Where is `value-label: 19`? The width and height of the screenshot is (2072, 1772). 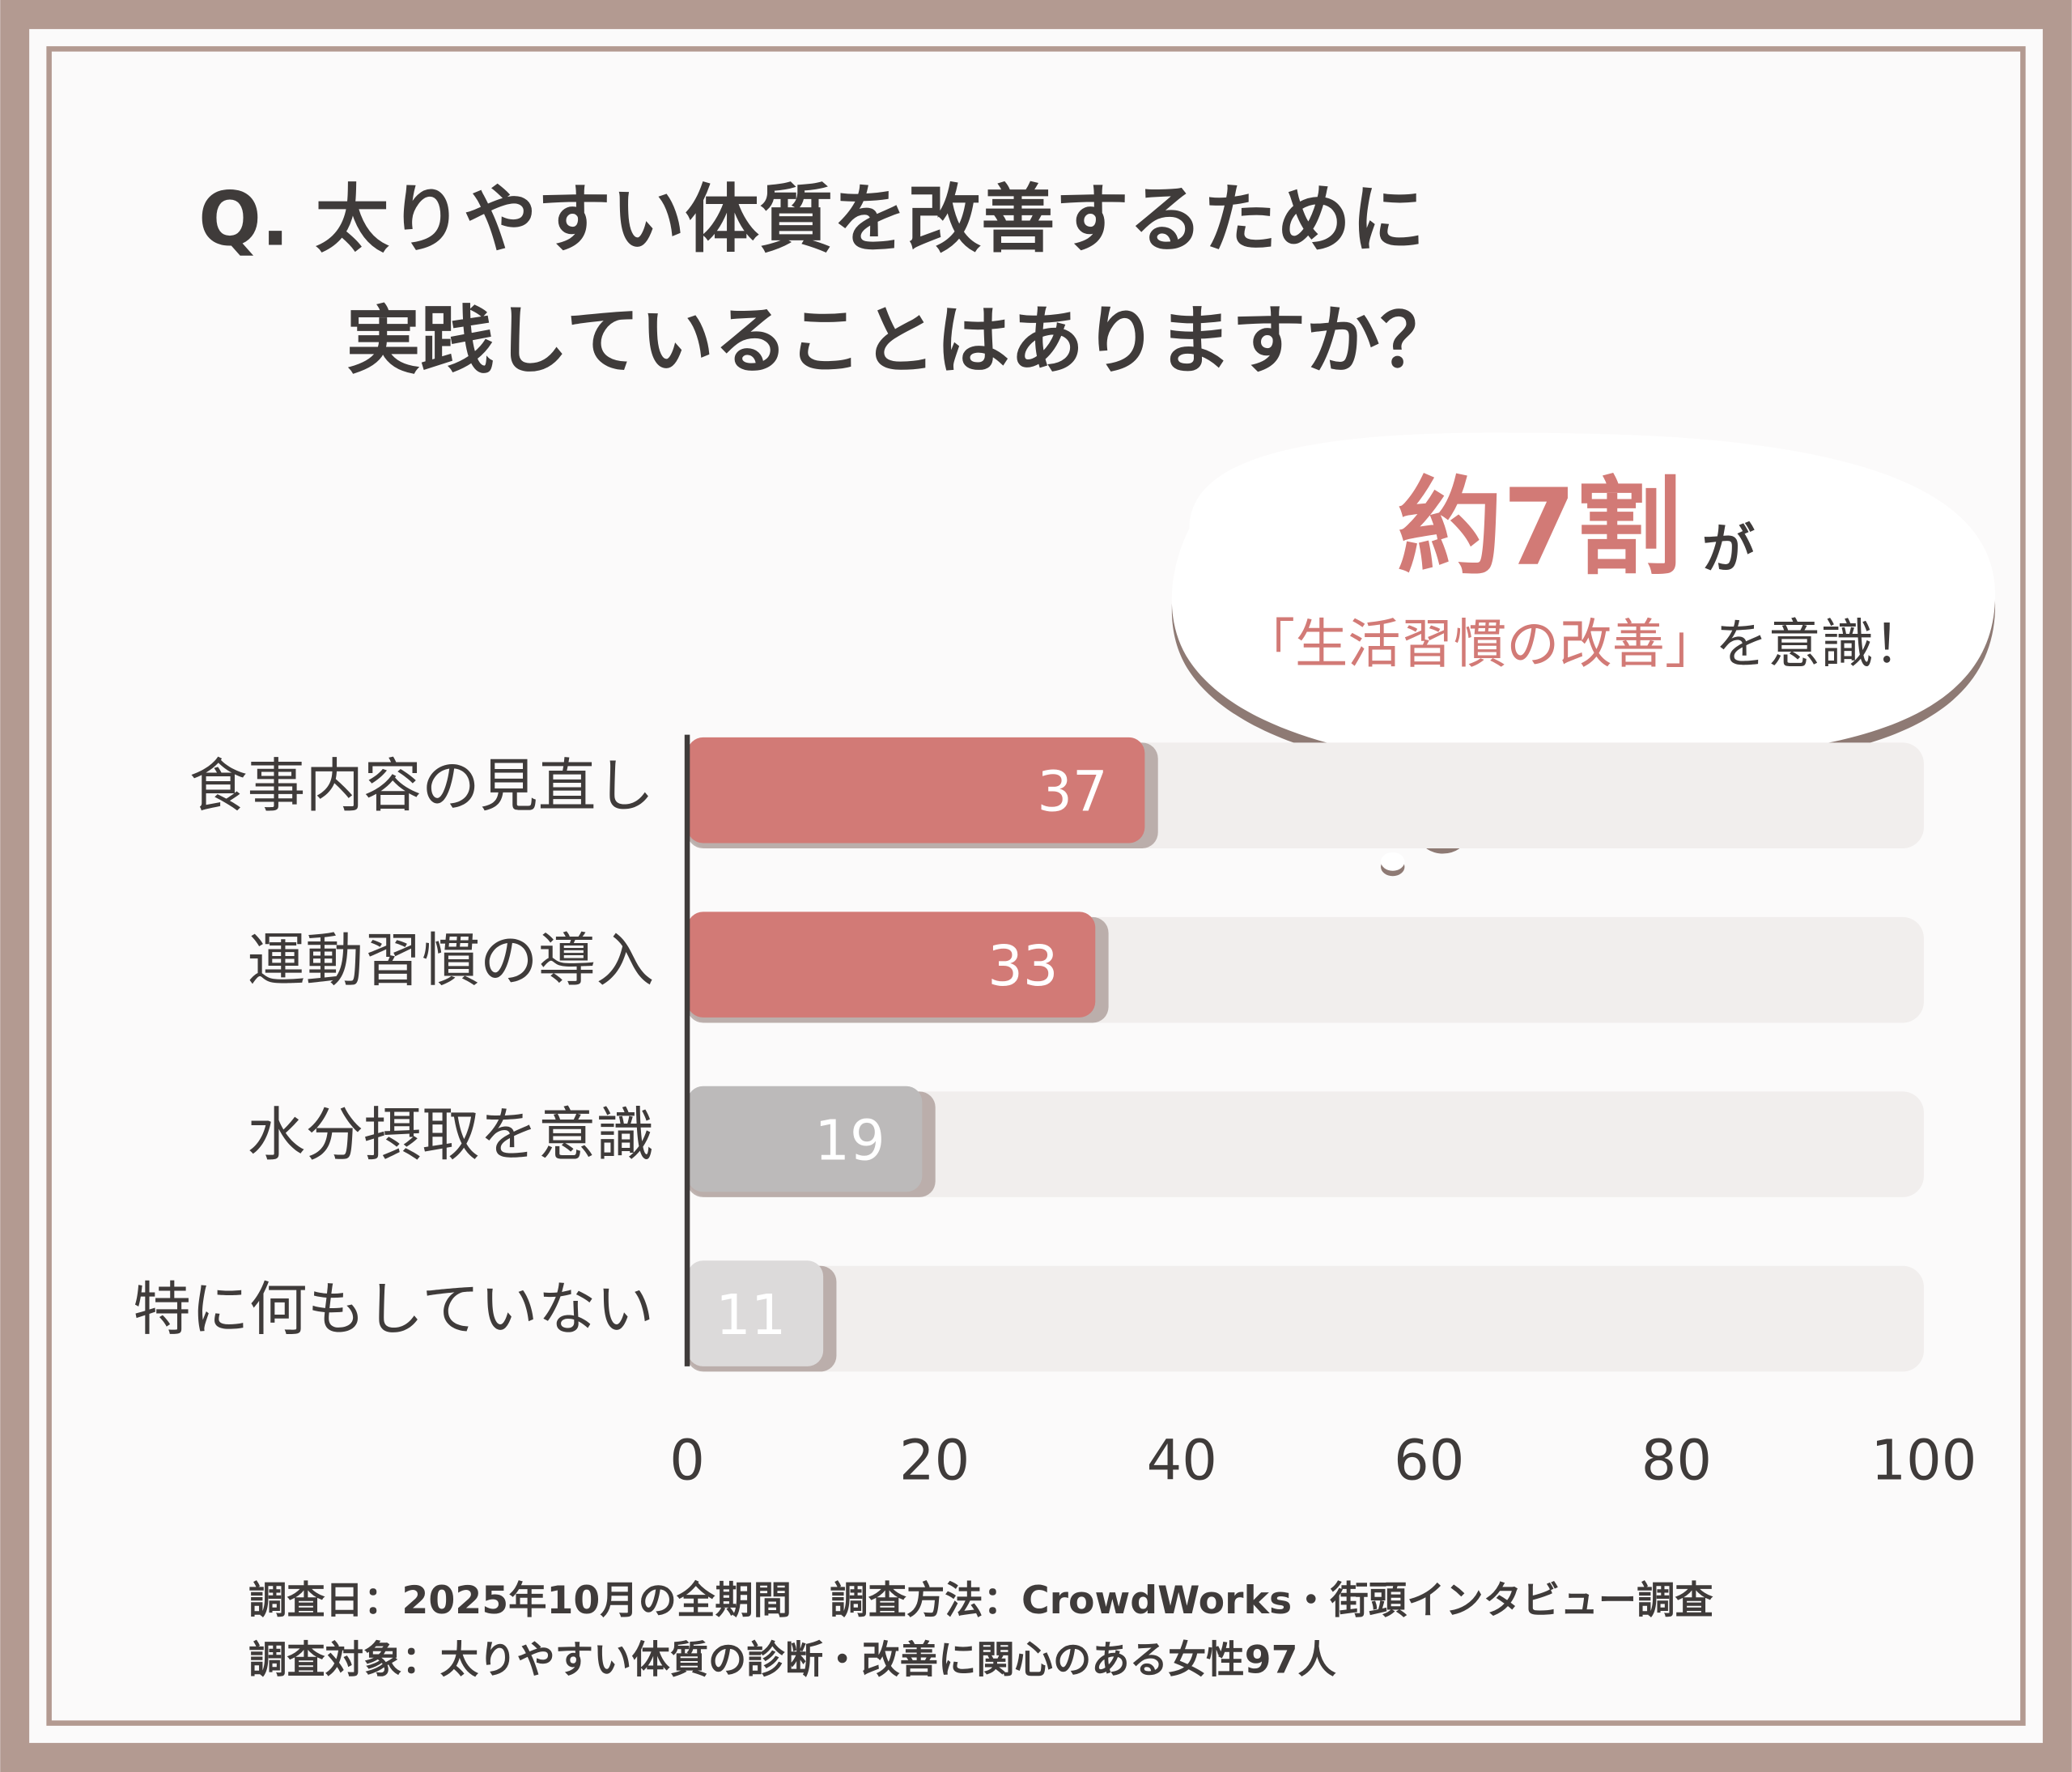 value-label: 19 is located at coordinates (849, 1142).